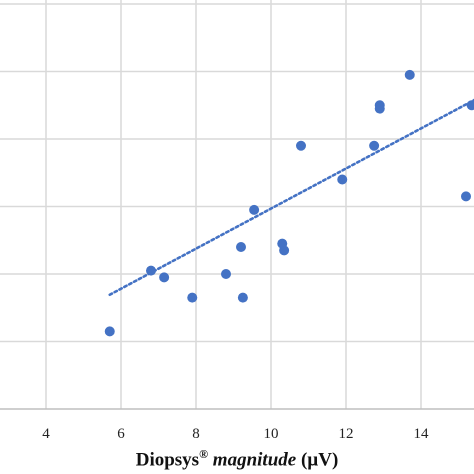  What do you see at coordinates (204, 454) in the screenshot?
I see `registered-mark: ®` at bounding box center [204, 454].